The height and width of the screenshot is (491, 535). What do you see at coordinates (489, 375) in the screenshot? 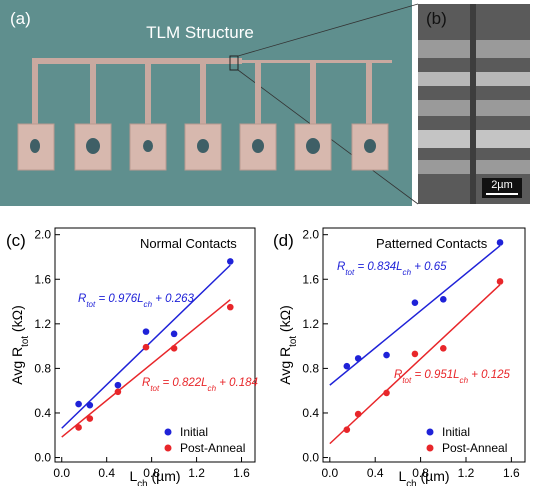
I see `fit-equation-part: + 0.125` at bounding box center [489, 375].